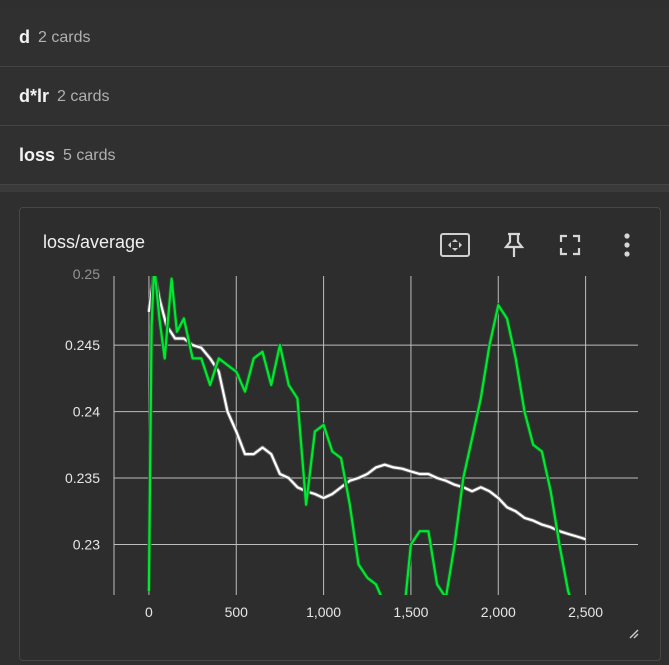 This screenshot has height=665, width=669. Describe the element at coordinates (498, 612) in the screenshot. I see `x-tick-label: 2,000` at that location.